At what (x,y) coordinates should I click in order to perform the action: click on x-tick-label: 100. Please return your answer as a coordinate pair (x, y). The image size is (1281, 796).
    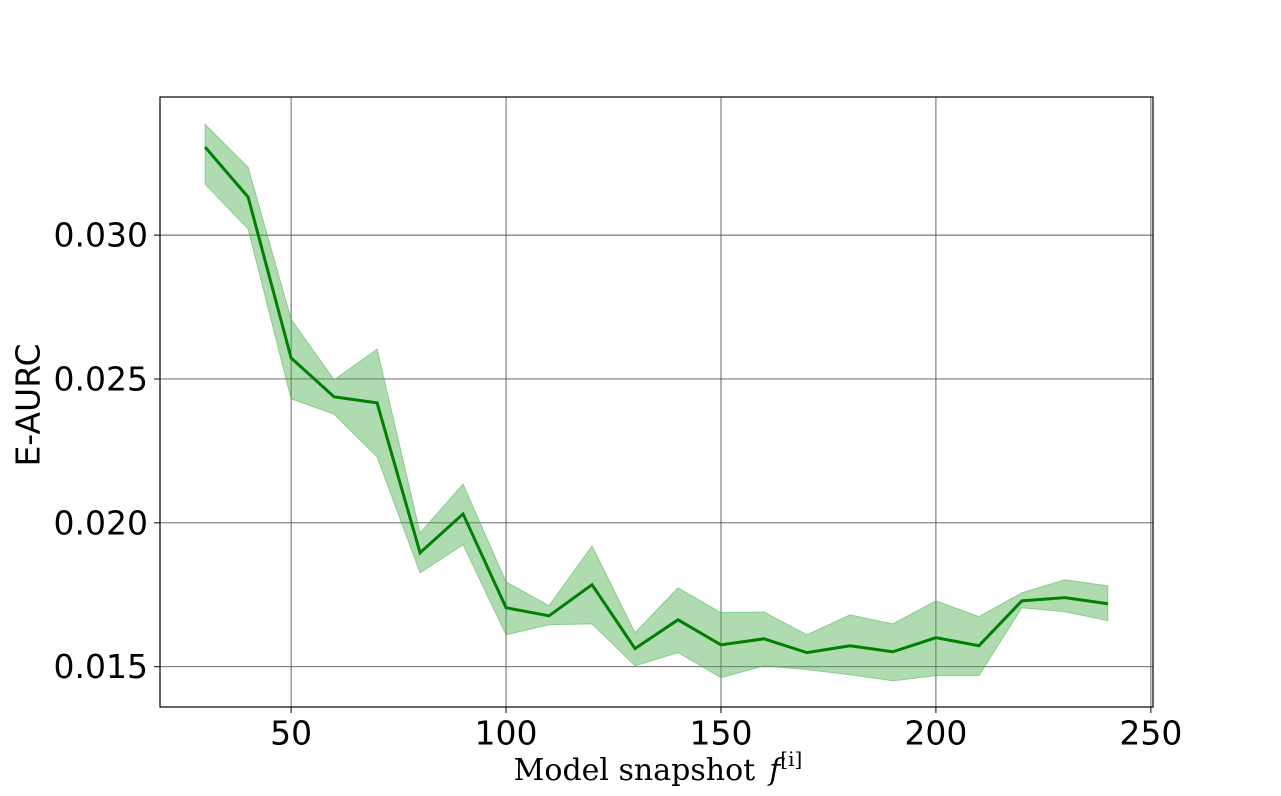
    Looking at the image, I should click on (506, 733).